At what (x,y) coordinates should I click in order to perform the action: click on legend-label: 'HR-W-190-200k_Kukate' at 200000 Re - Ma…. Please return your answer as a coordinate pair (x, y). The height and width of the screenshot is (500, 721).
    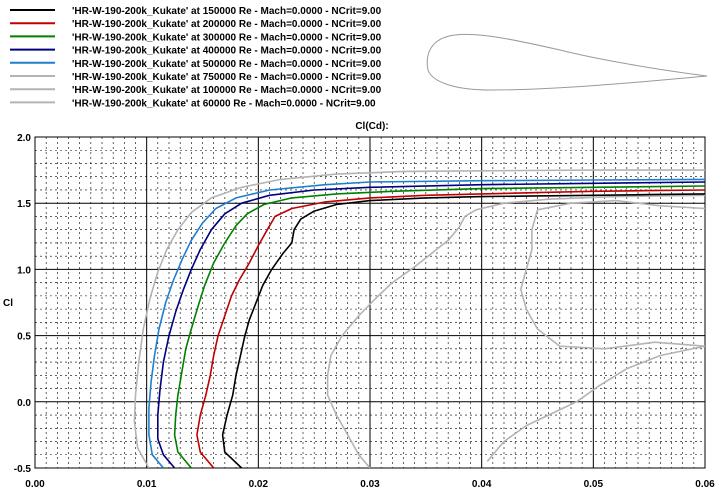
    Looking at the image, I should click on (227, 24).